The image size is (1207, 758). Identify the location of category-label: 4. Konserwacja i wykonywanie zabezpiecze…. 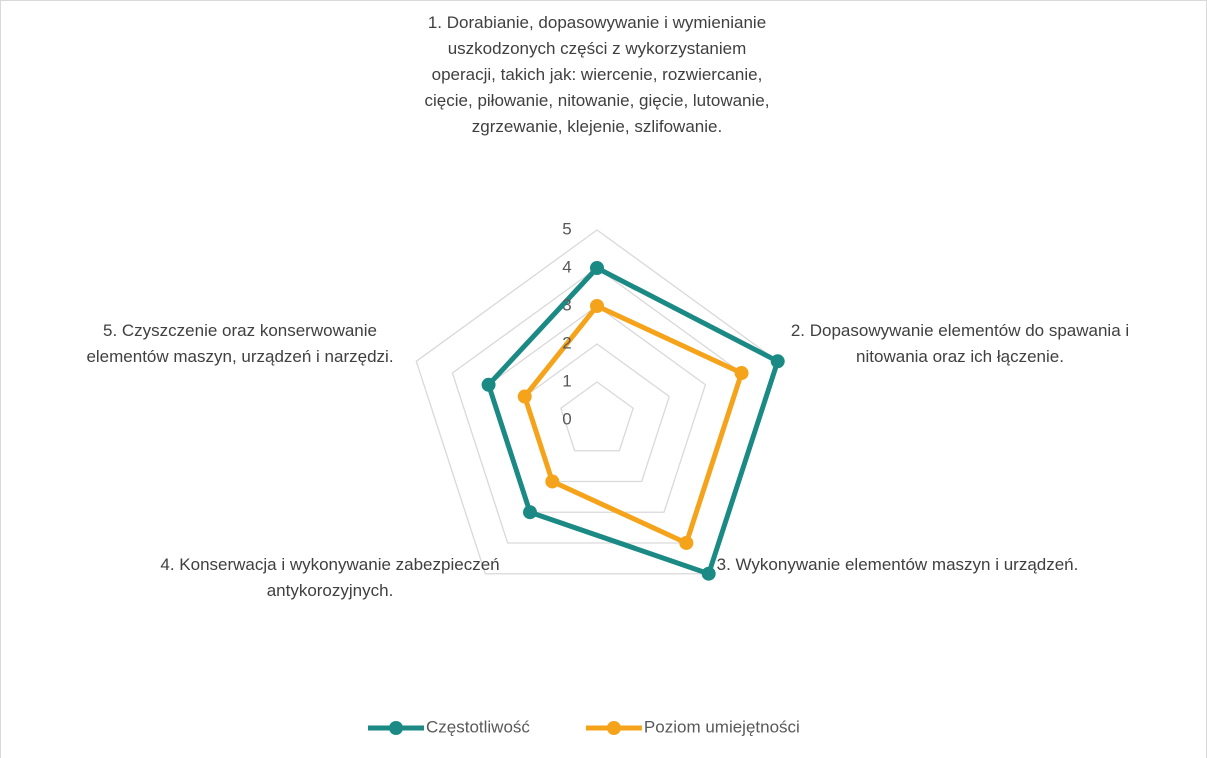
(330, 577).